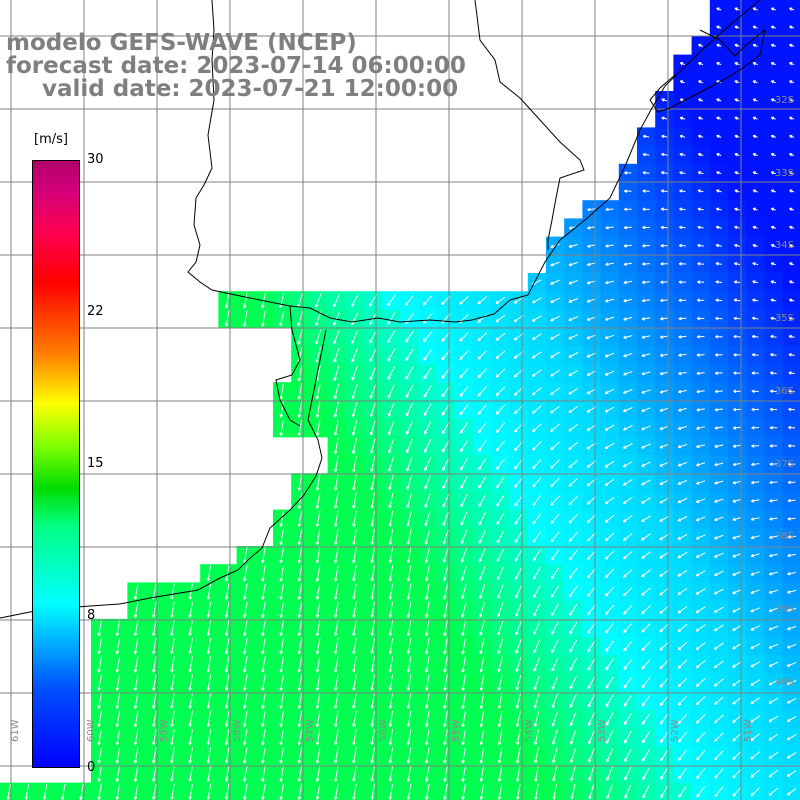  I want to click on model-title: modelo GEFS-WAVE (NCEP), so click(181, 43).